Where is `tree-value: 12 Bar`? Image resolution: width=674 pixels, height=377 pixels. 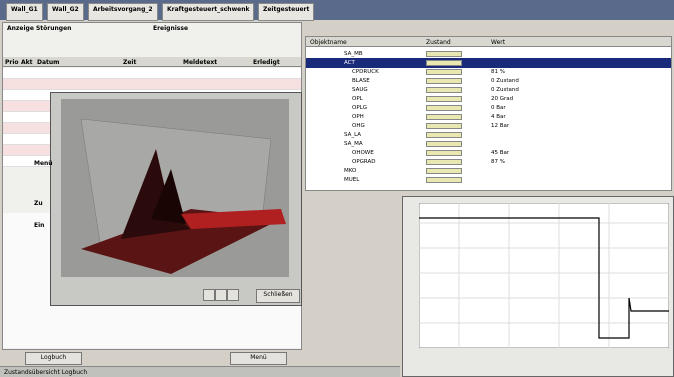 tree-value: 12 Bar is located at coordinates (500, 126).